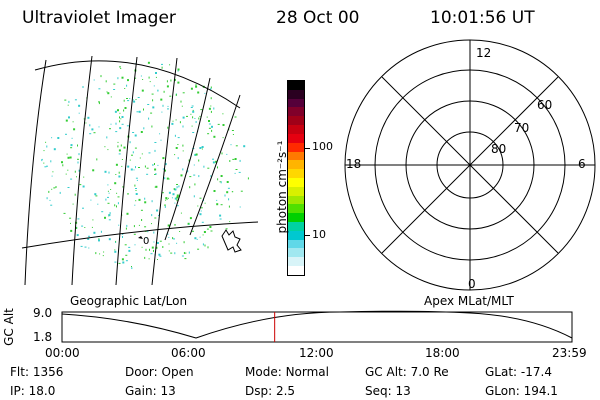 The image size is (600, 400). Describe the element at coordinates (499, 149) in the screenshot. I see `mlat-label-80: 80` at that location.